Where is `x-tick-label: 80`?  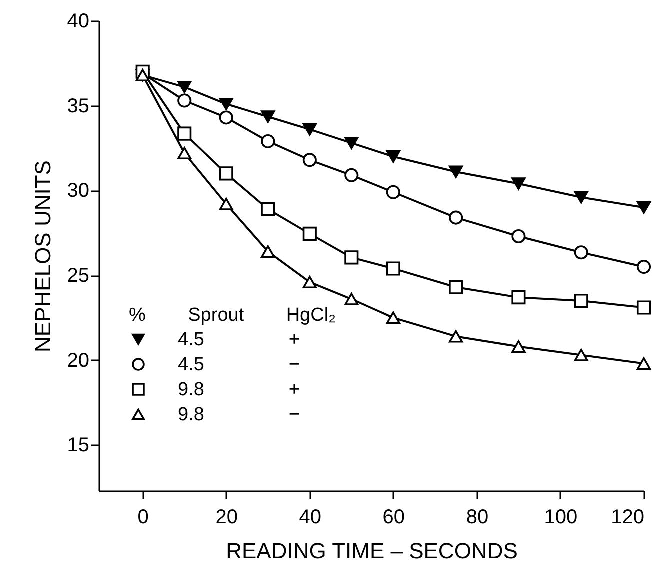
x-tick-label: 80 is located at coordinates (477, 517).